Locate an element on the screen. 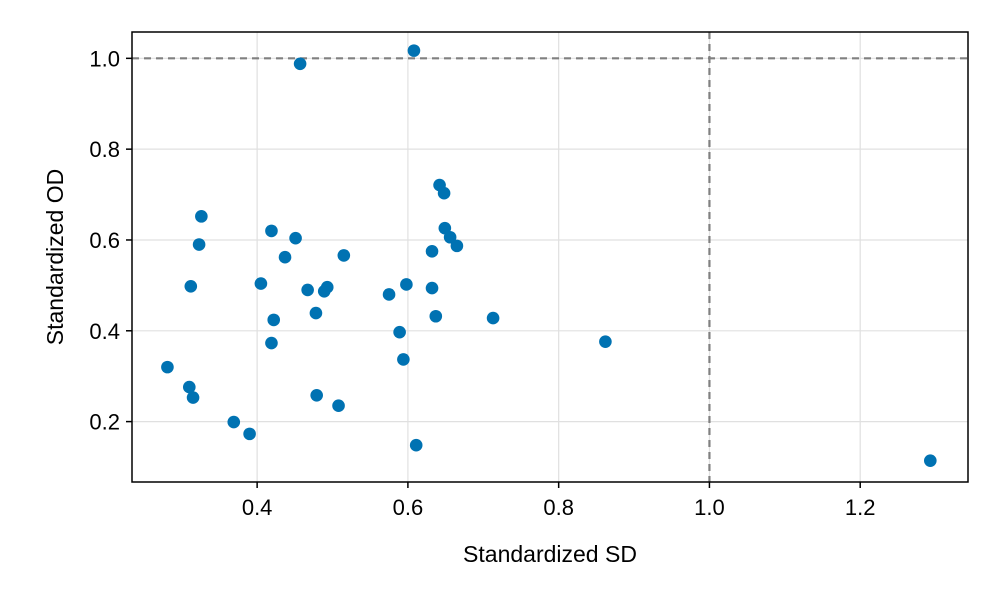 The width and height of the screenshot is (1000, 600). y-tick-label: 0.8 is located at coordinates (104, 149).